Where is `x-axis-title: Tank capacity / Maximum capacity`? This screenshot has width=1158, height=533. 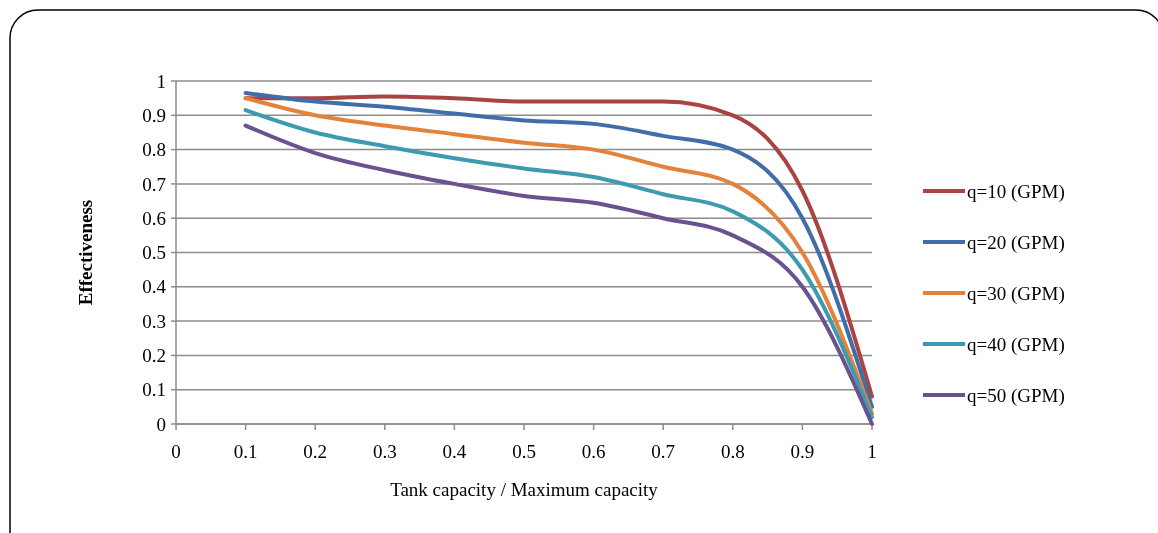
x-axis-title: Tank capacity / Maximum capacity is located at coordinates (524, 489).